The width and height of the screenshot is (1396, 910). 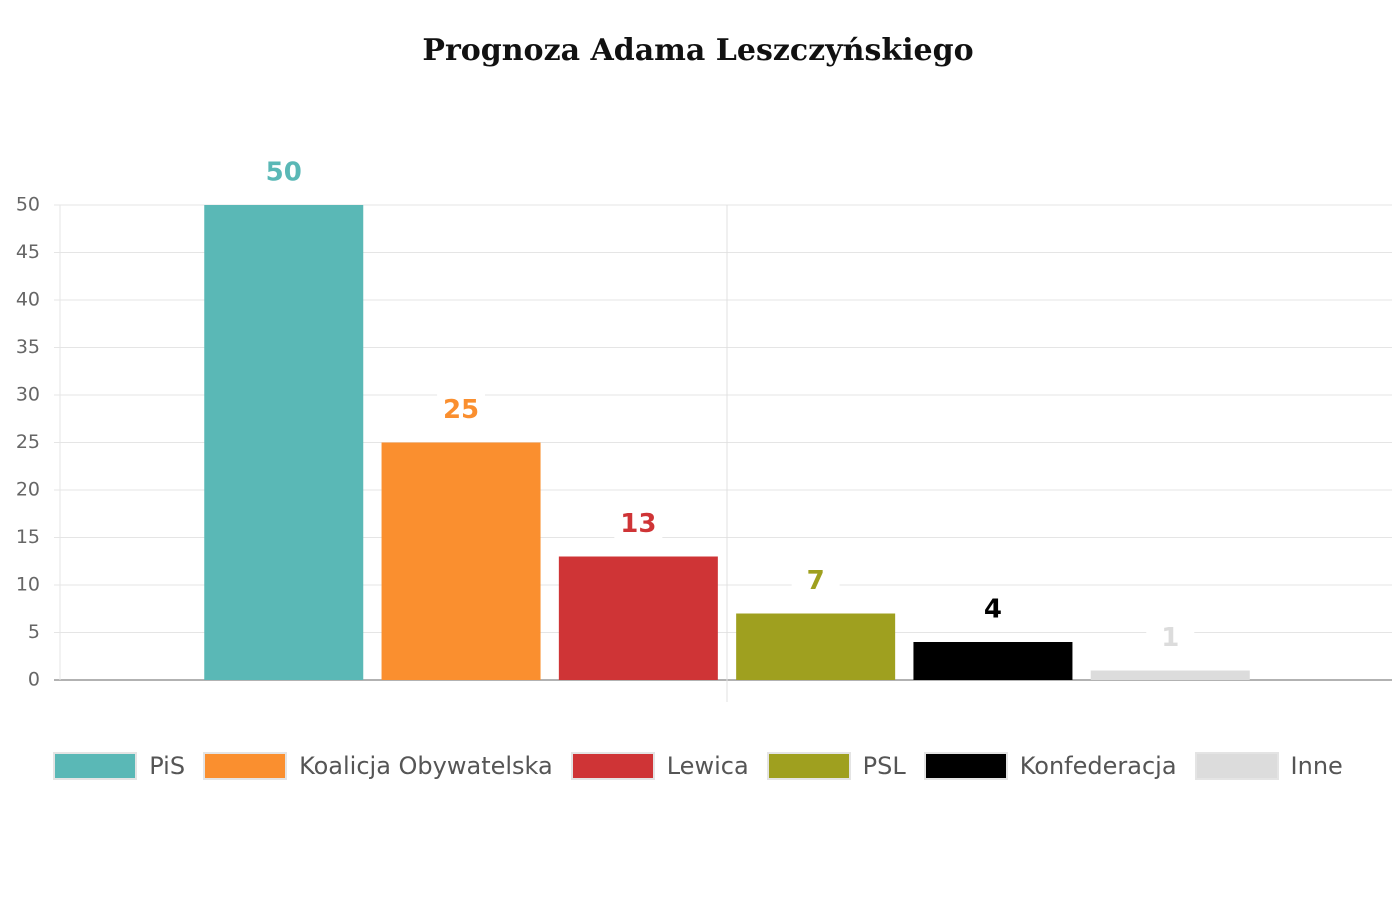 What do you see at coordinates (34, 632) in the screenshot?
I see `y-tick-label: 5` at bounding box center [34, 632].